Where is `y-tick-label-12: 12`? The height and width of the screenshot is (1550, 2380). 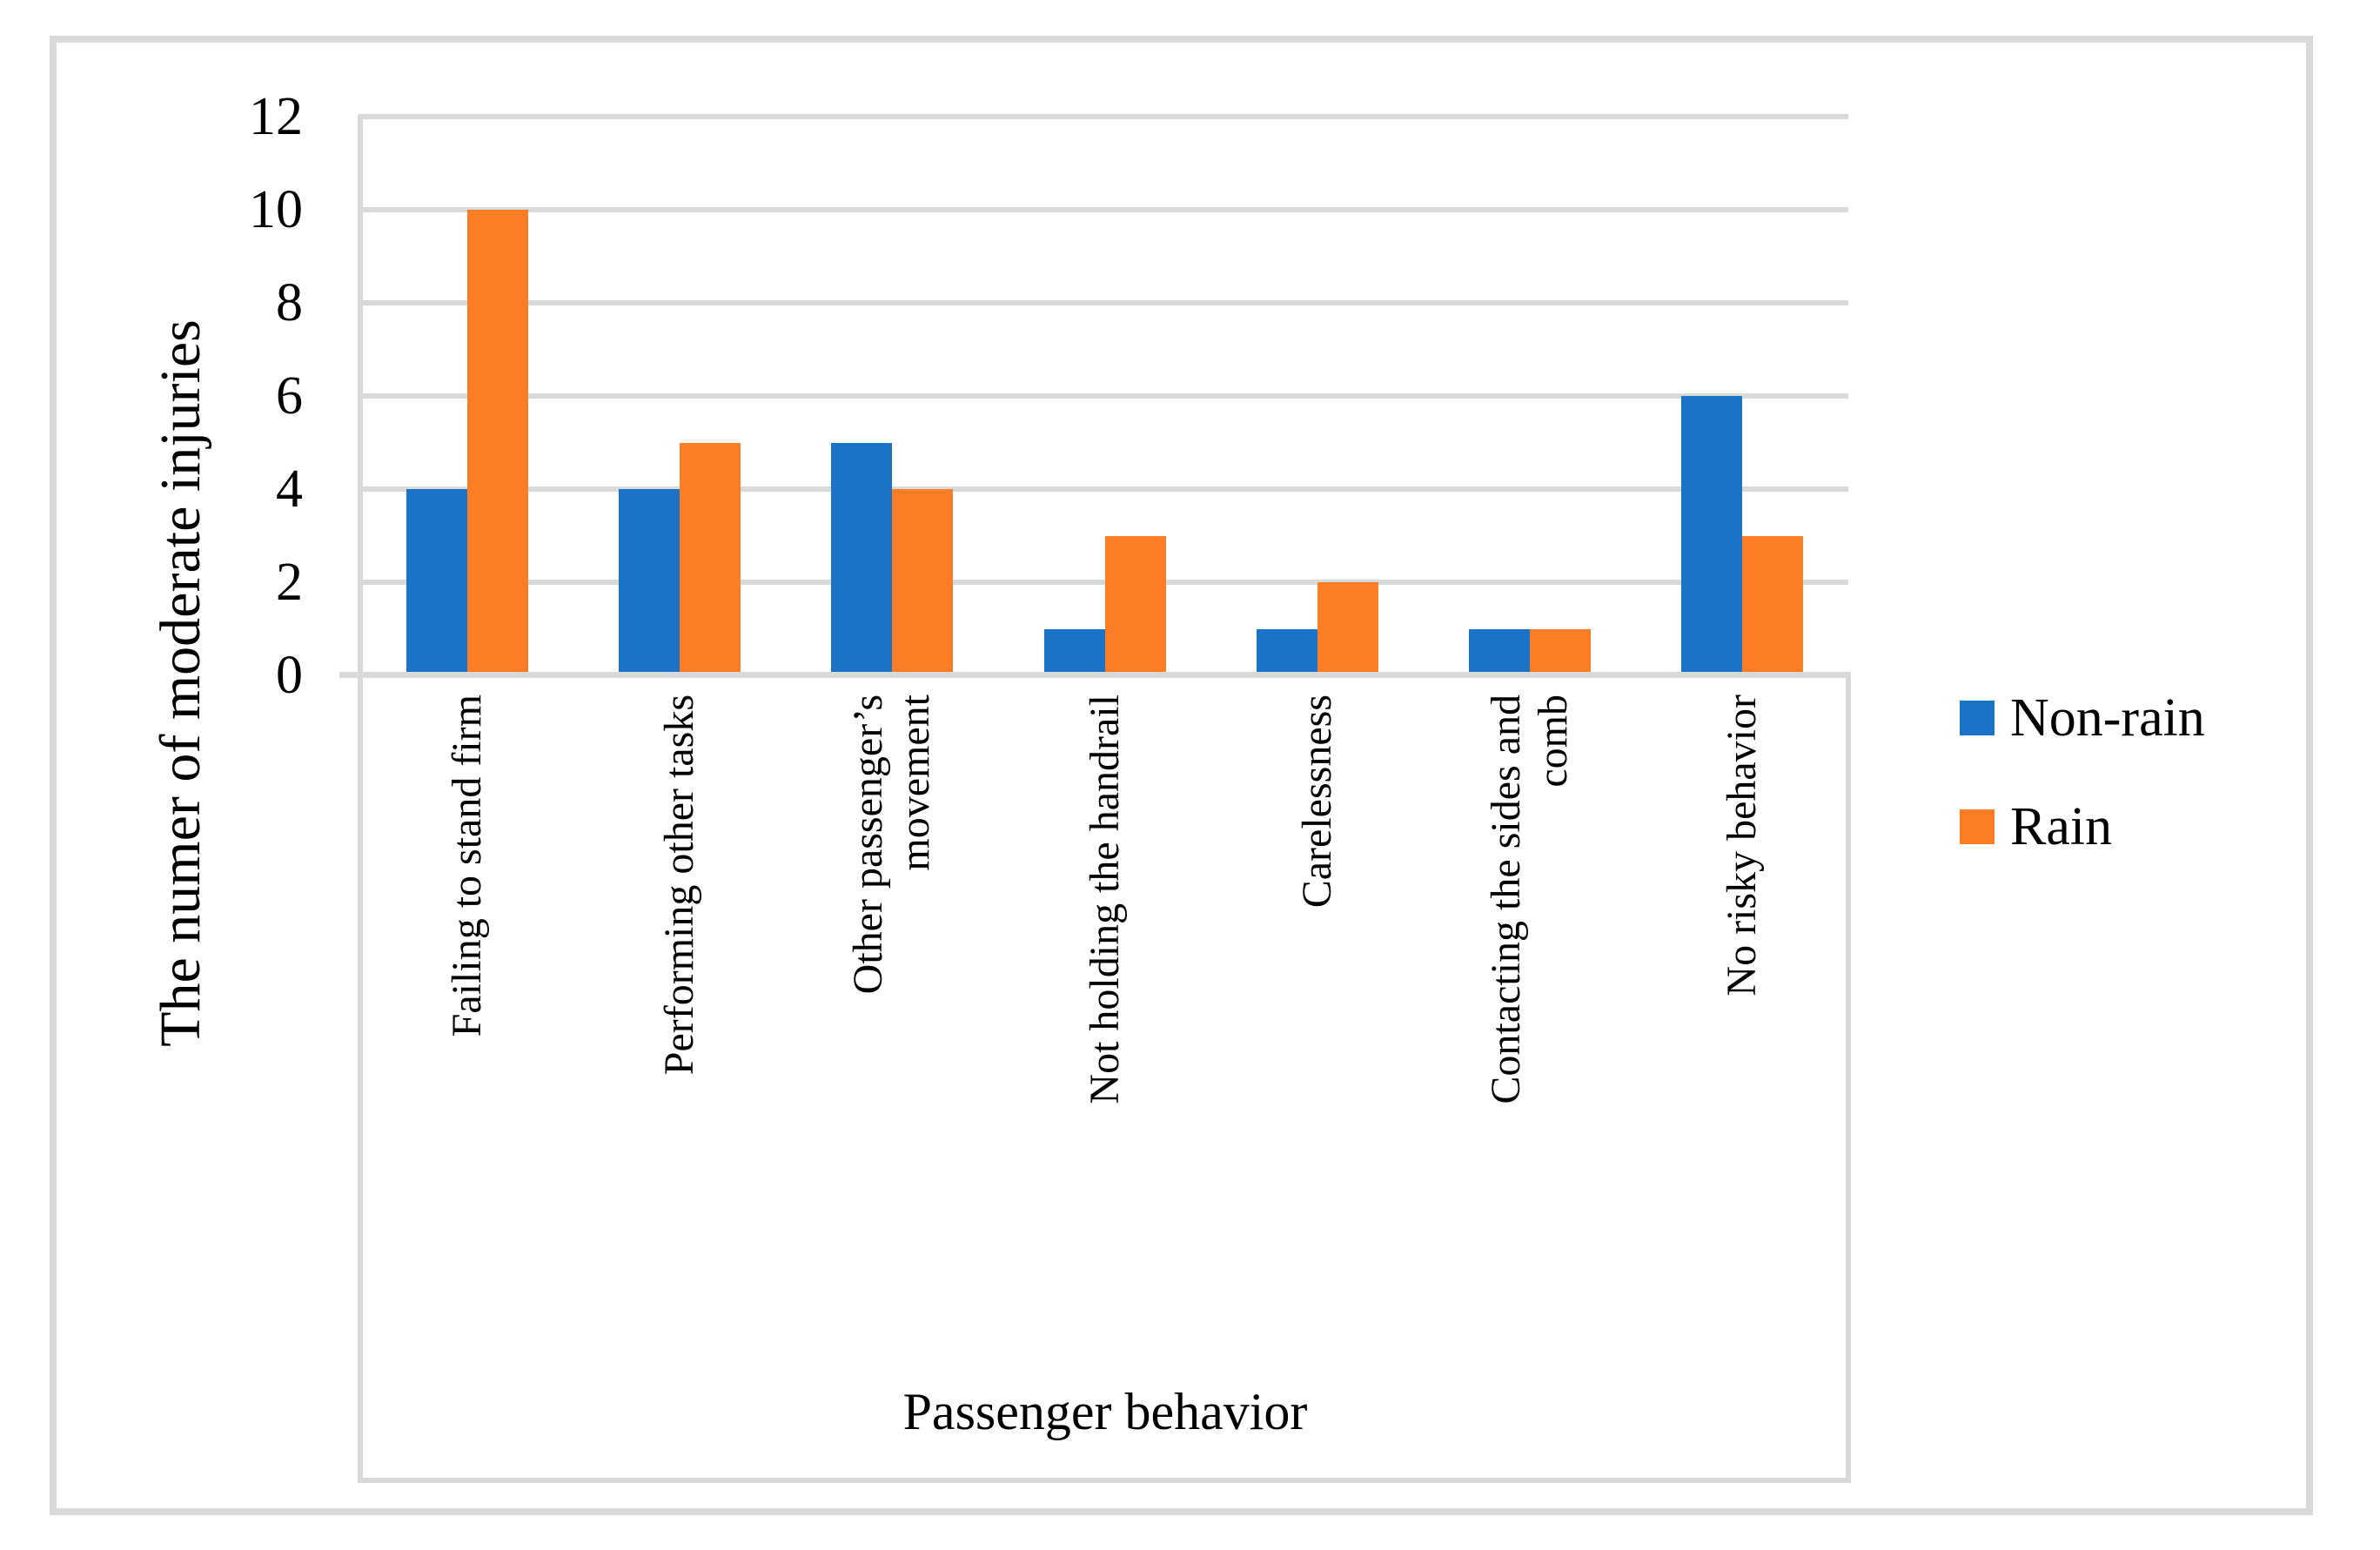 y-tick-label-12: 12 is located at coordinates (276, 116).